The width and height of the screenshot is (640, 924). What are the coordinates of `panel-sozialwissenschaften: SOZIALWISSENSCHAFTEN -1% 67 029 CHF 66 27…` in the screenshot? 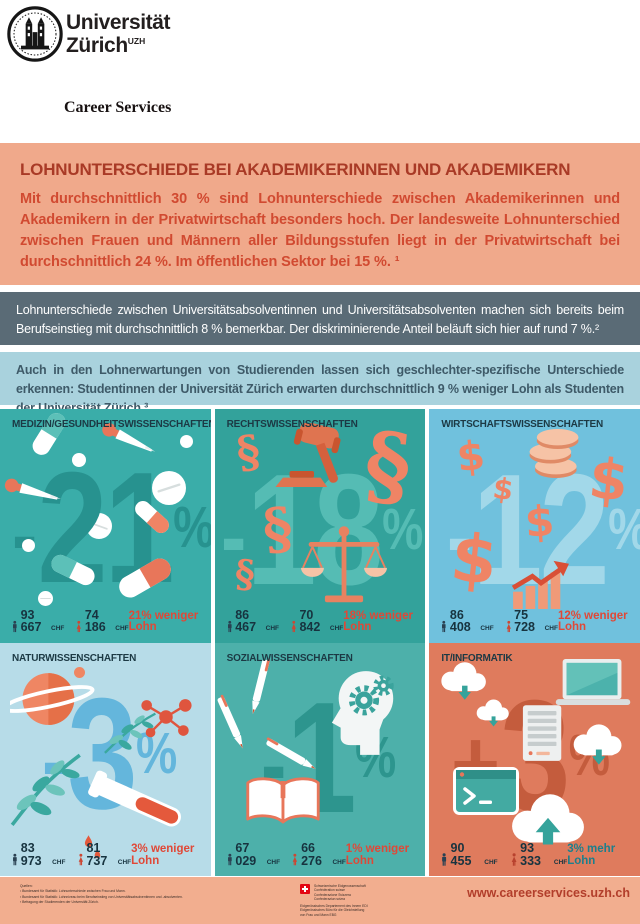 It's located at (320, 759).